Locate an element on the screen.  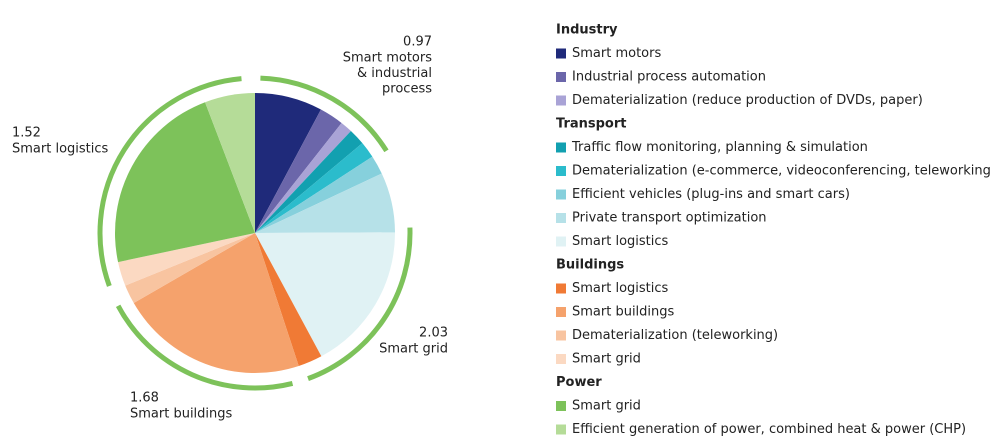
legend-group-header: Buildings is located at coordinates (590, 265).